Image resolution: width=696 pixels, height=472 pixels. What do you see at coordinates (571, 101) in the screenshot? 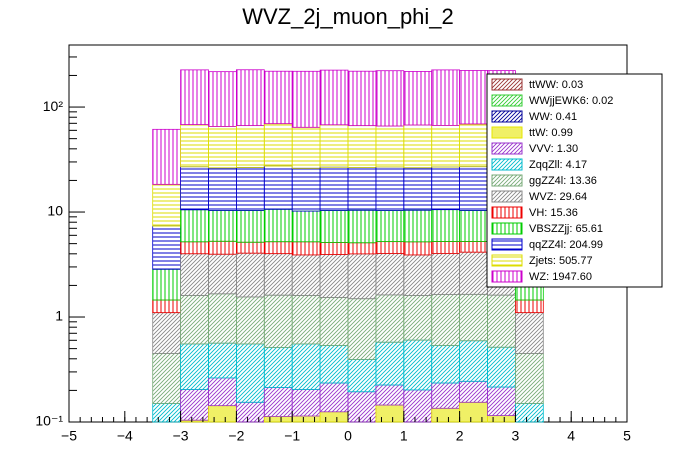
I see `legend-label: WWjjEWK6: 0.02` at bounding box center [571, 101].